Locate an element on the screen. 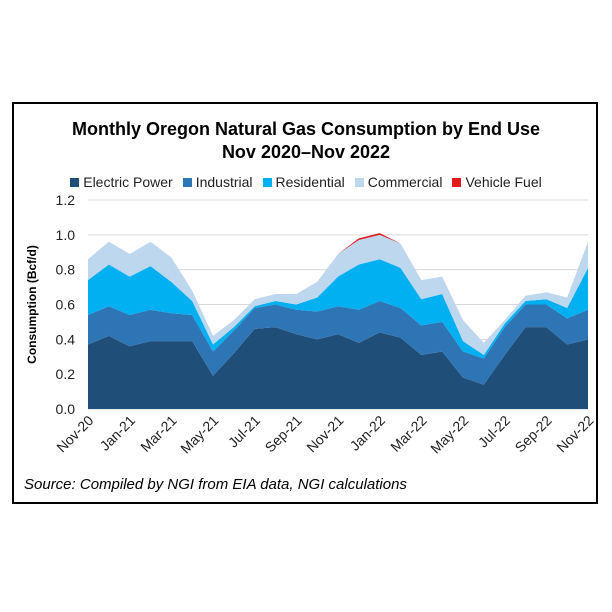 This screenshot has height=612, width=612. x-tick-label-4: Jul-21 is located at coordinates (244, 431).